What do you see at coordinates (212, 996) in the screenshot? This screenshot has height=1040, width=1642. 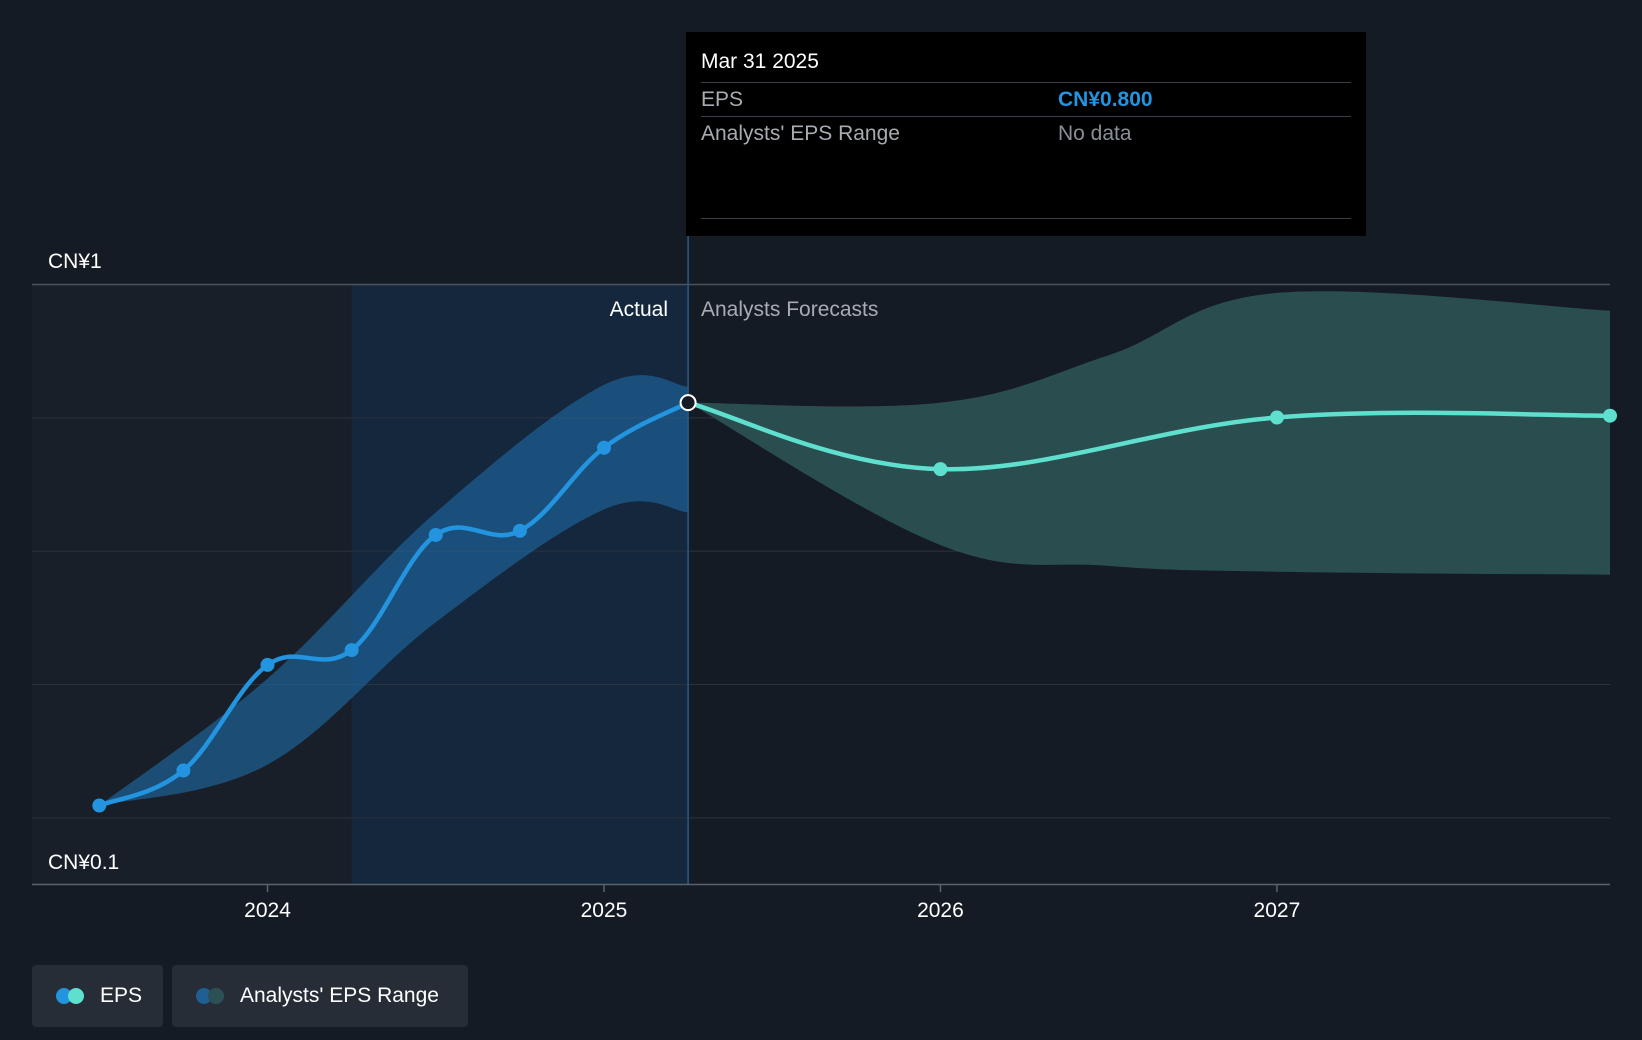 I see `eps-range-legend-icon` at bounding box center [212, 996].